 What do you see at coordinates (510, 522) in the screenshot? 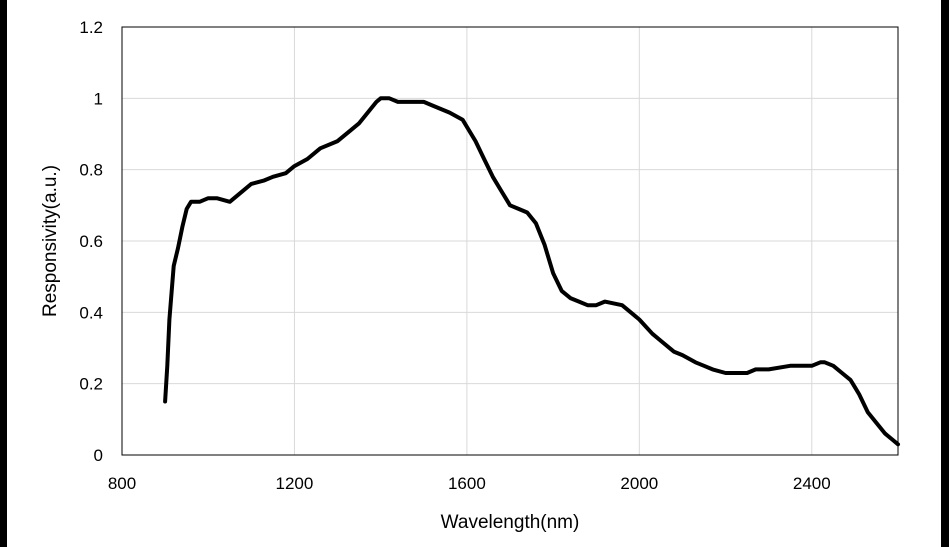
I see `x-axis-title: Wavelength(nm)` at bounding box center [510, 522].